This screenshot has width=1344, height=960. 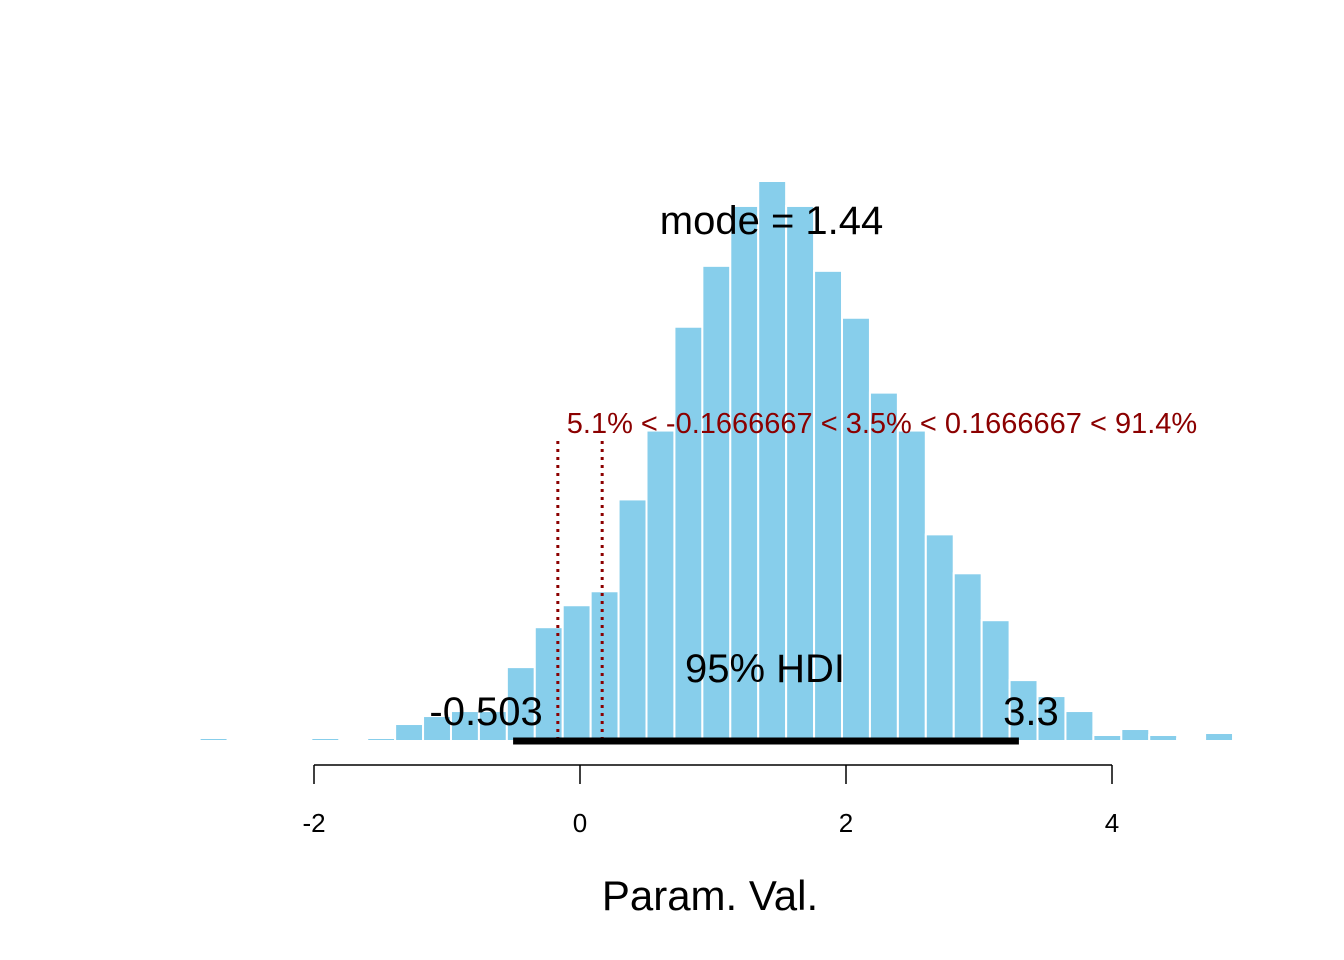 I want to click on mode-label: mode = 1.44, so click(x=772, y=221).